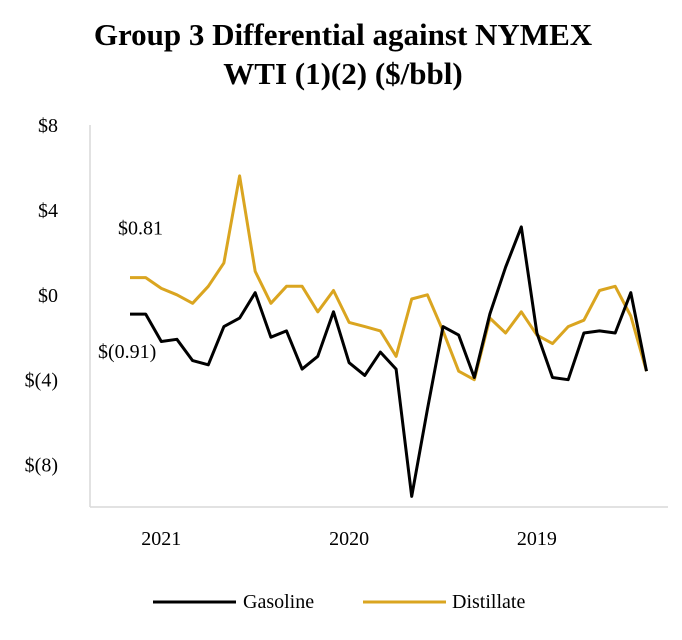 This screenshot has height=640, width=682. Describe the element at coordinates (48, 126) in the screenshot. I see `y-tick-label: $8` at that location.